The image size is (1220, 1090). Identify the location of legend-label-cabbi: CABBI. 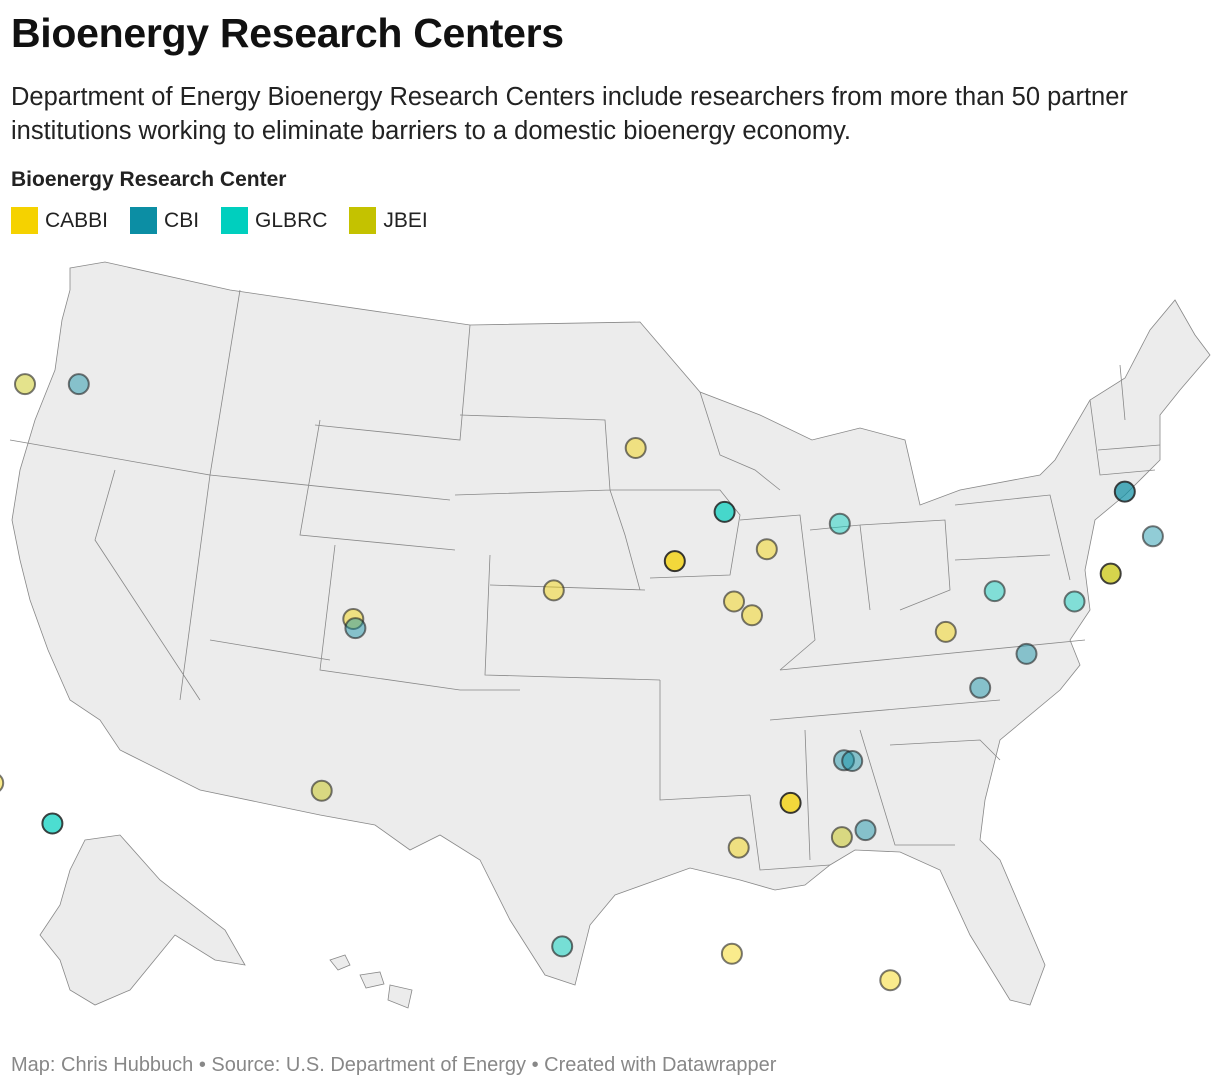
(77, 220).